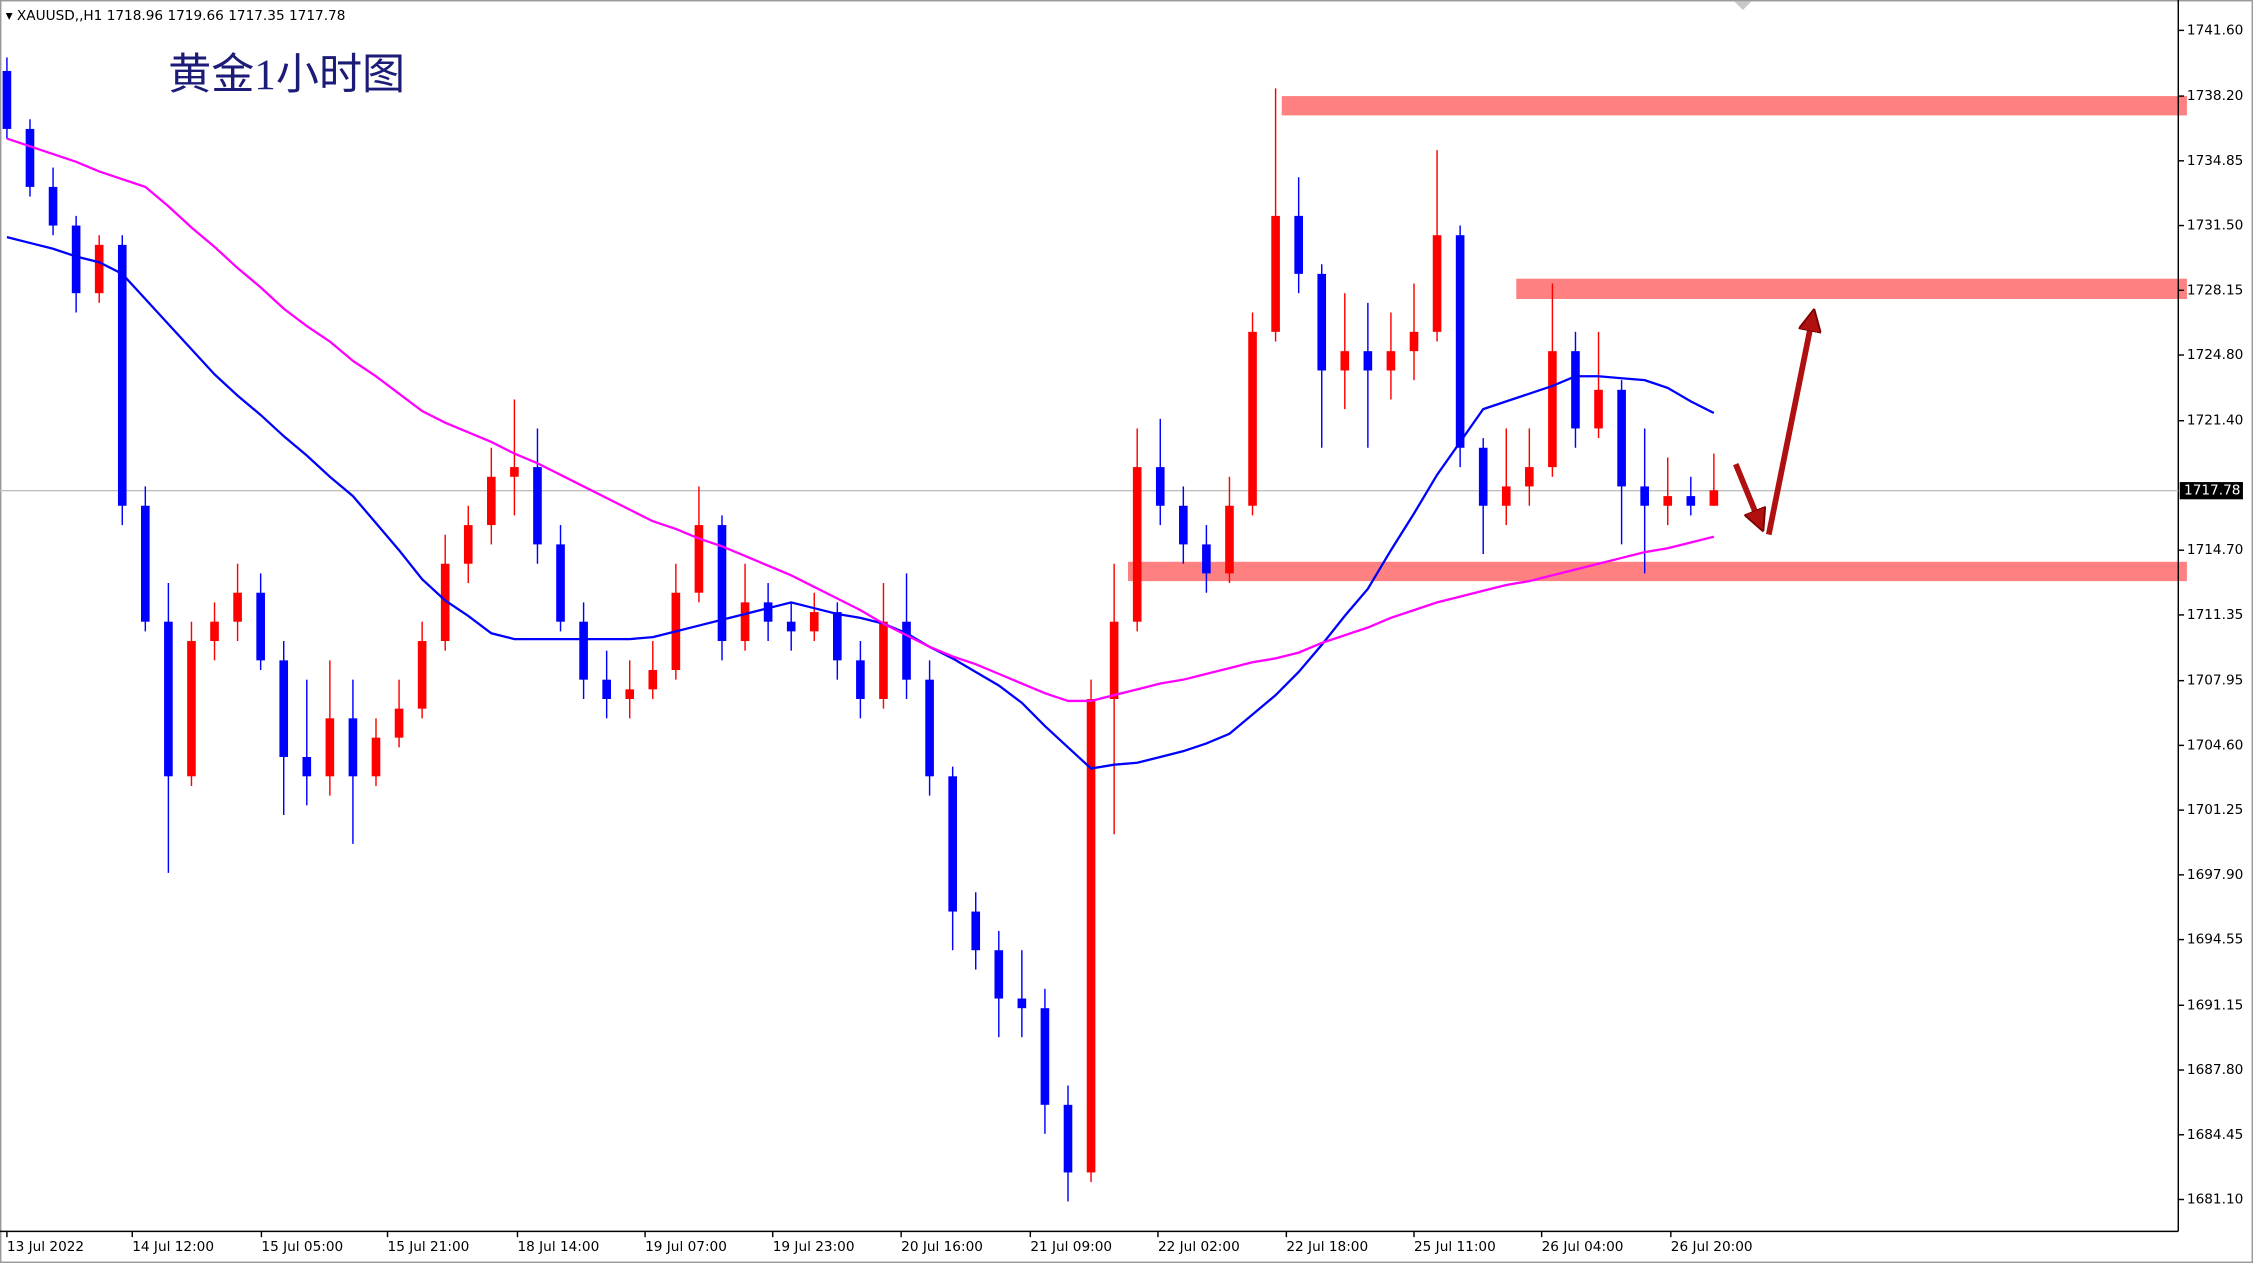 The image size is (2253, 1263). Describe the element at coordinates (558, 1247) in the screenshot. I see `x-tick-label: 18 Jul 14:00` at that location.